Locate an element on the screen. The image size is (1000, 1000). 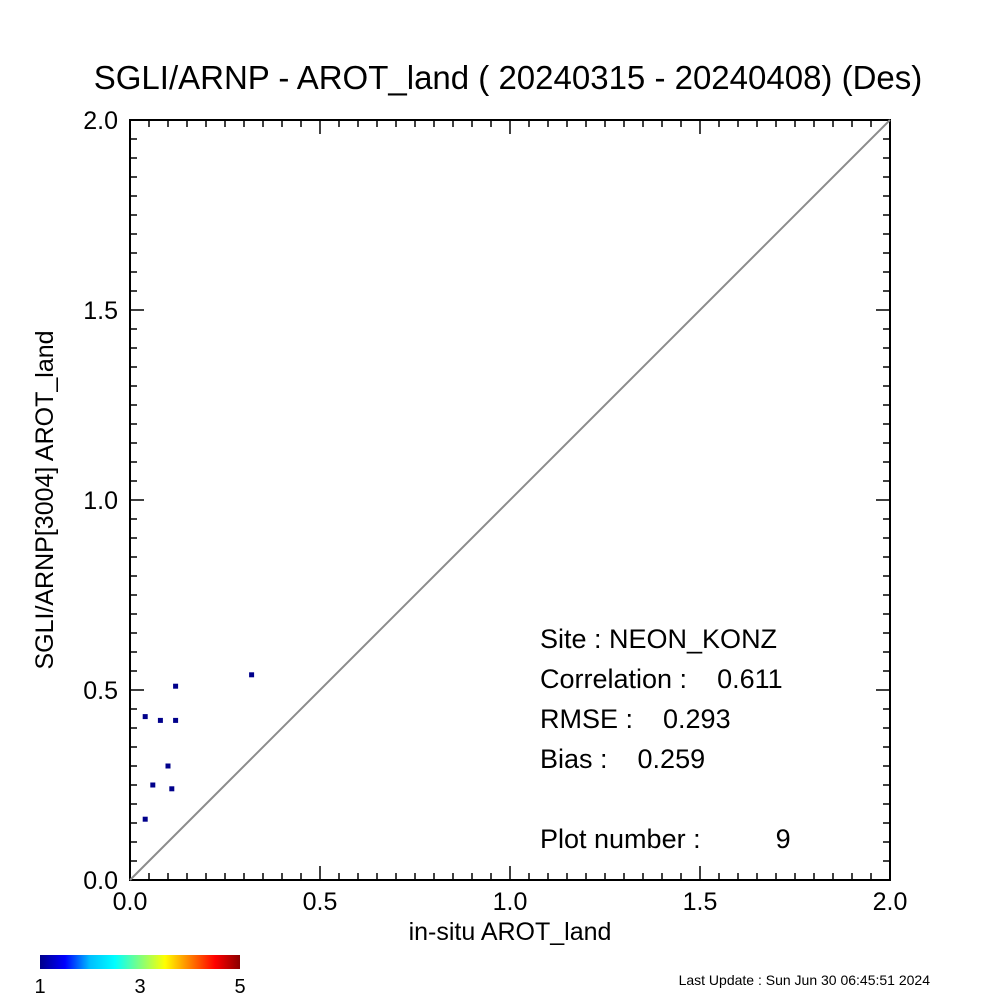
x-tick-labels: 0.0 0.5 1.0 1.5 2.0 is located at coordinates (510, 902).